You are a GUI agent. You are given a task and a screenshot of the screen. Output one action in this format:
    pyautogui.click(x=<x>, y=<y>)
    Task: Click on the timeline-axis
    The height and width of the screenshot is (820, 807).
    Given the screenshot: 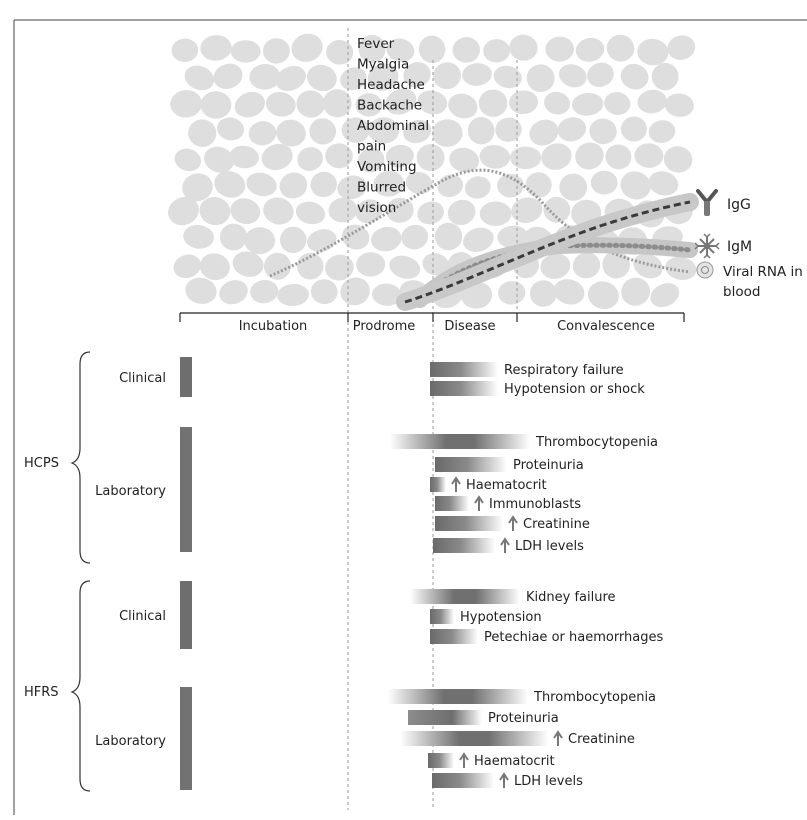 What is the action you would take?
    pyautogui.click(x=432, y=317)
    